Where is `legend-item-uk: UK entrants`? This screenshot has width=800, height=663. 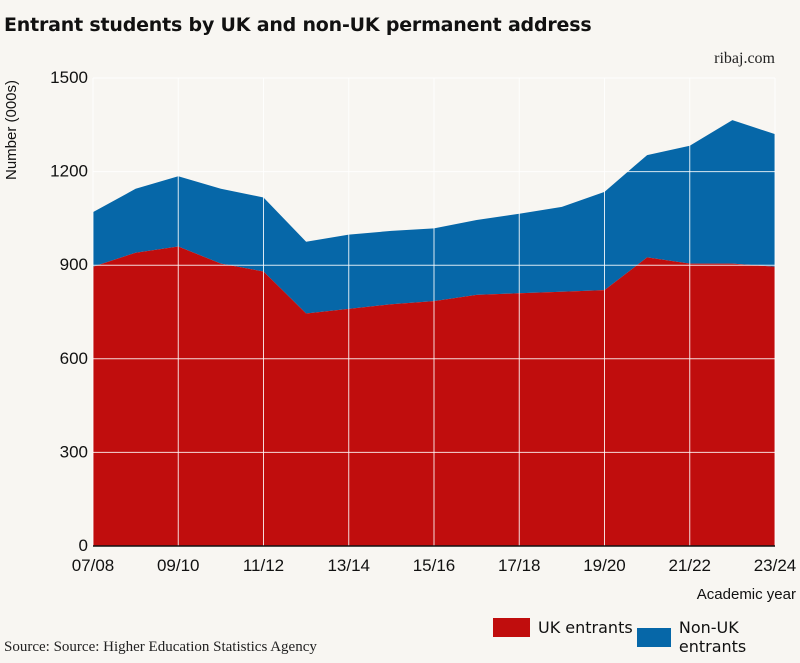
legend-item-uk: UK entrants is located at coordinates (563, 627).